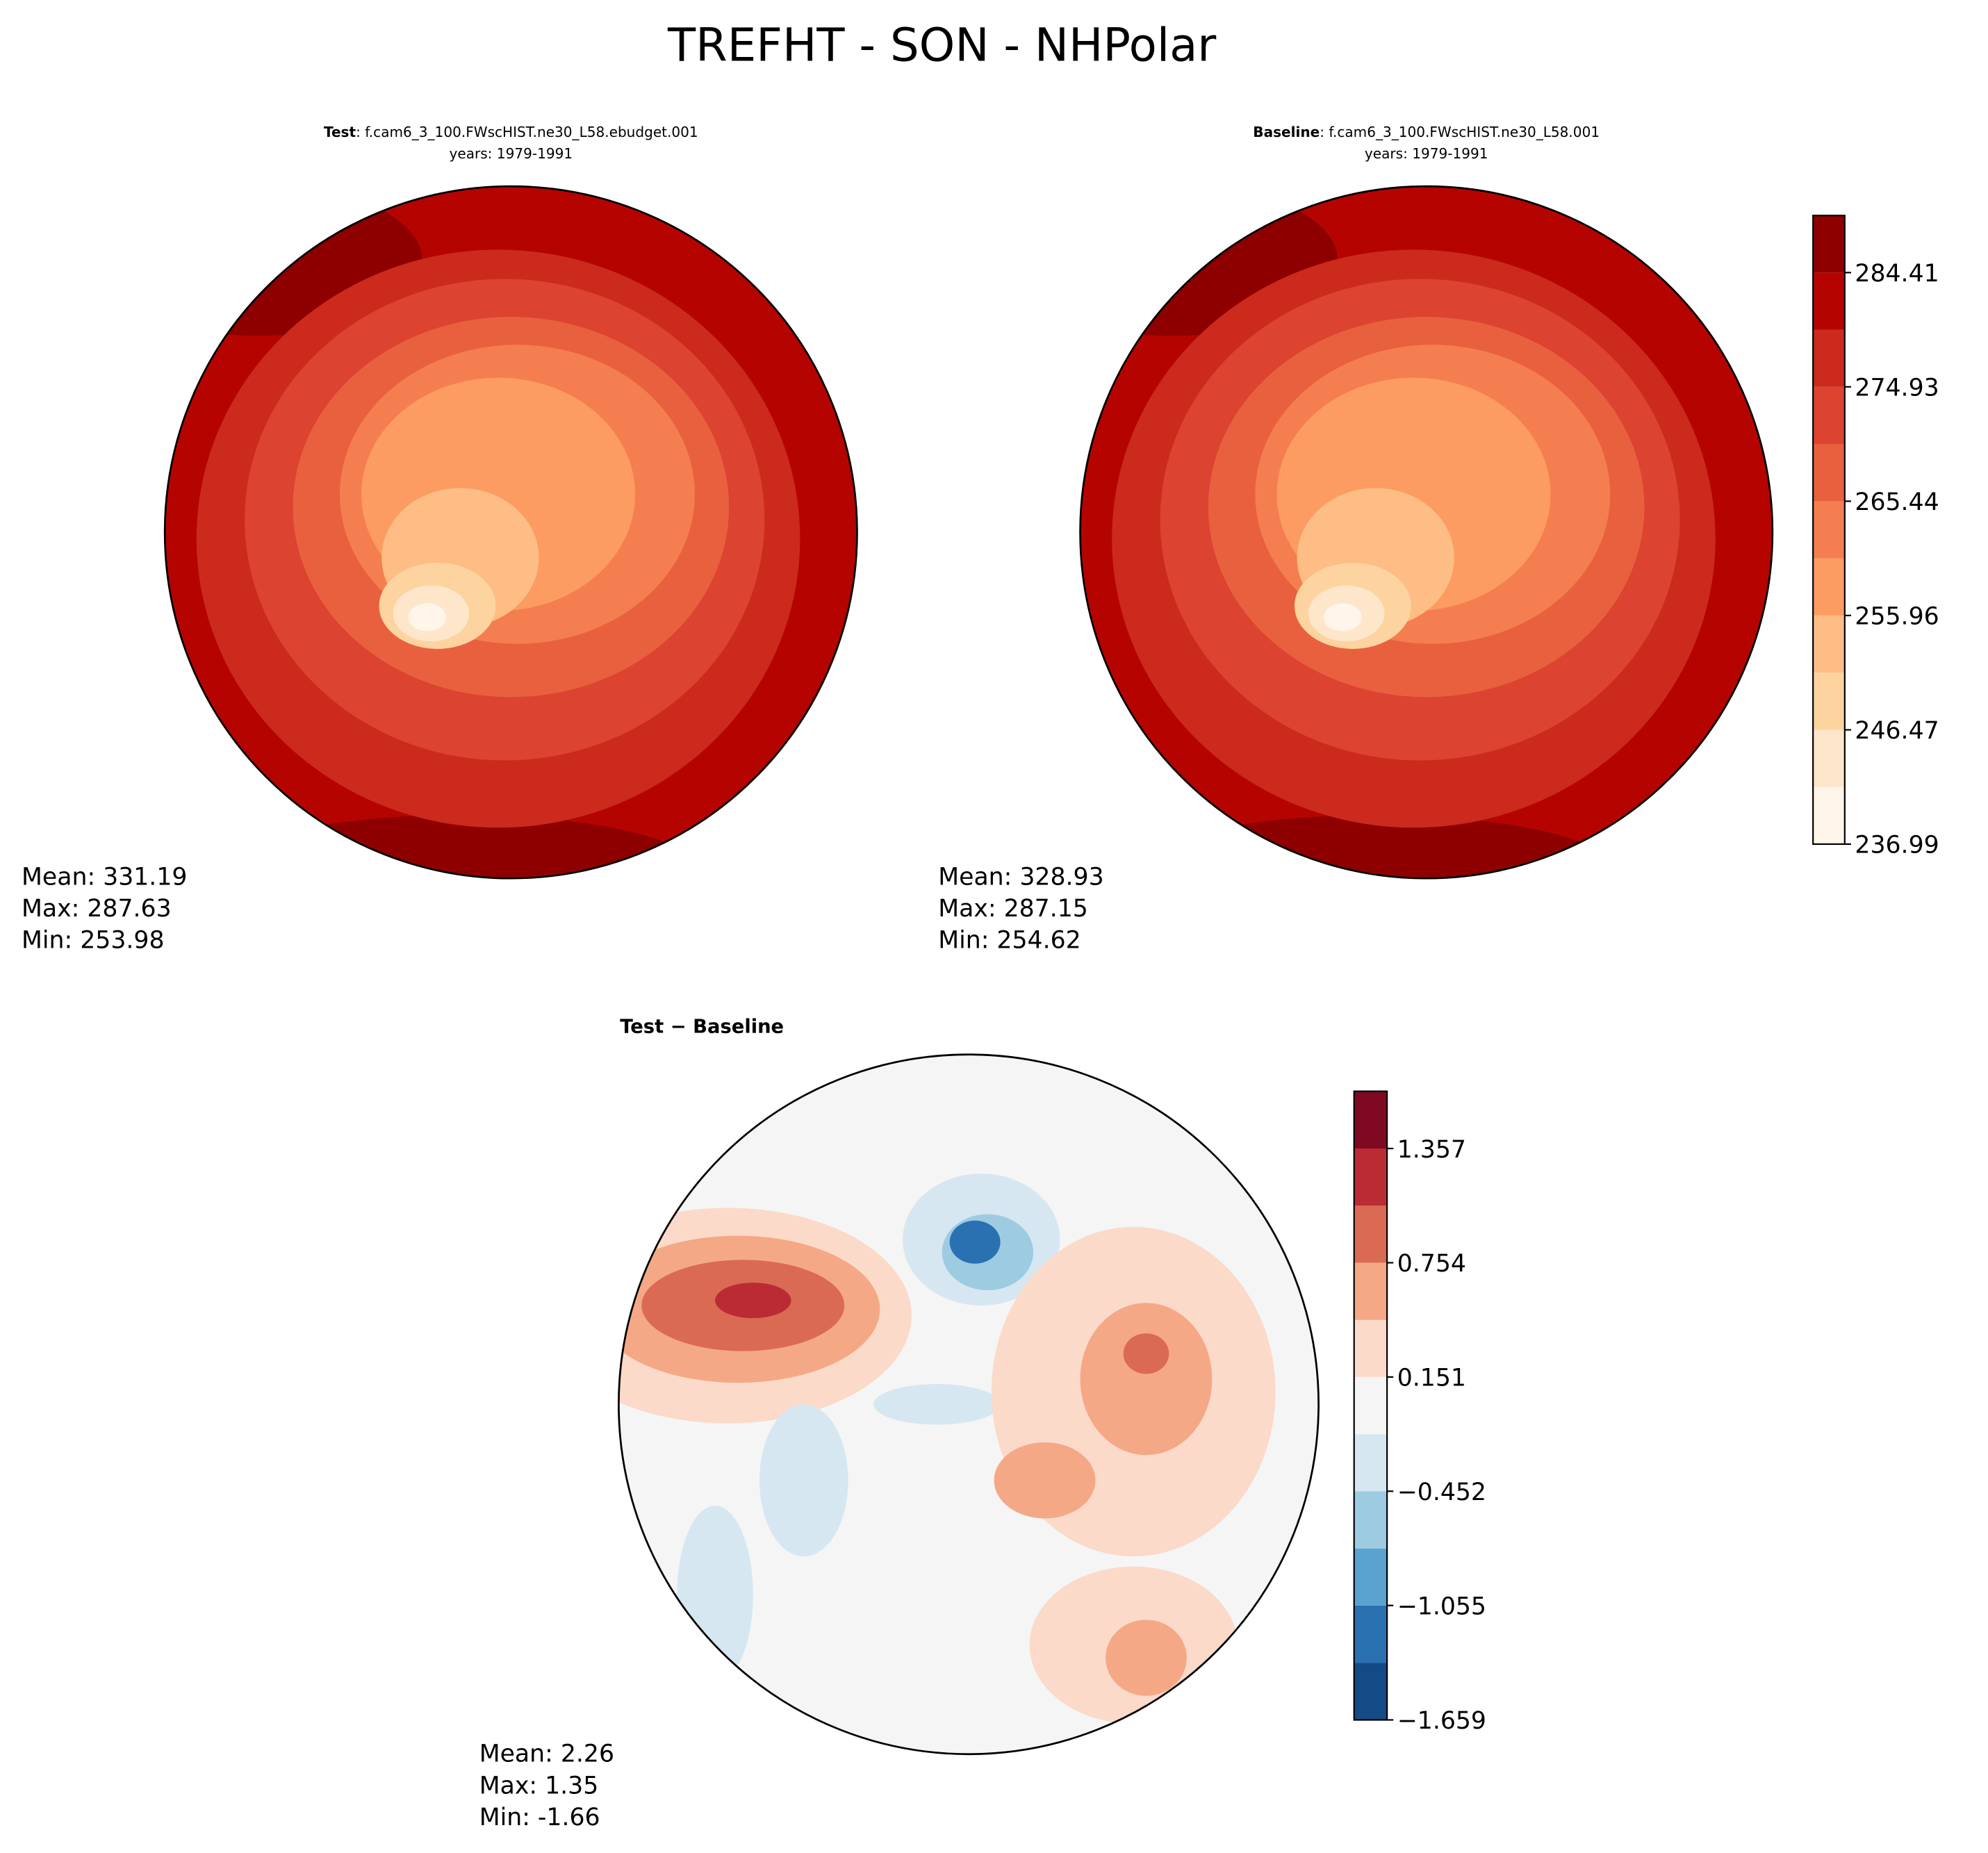  Describe the element at coordinates (1441, 1492) in the screenshot. I see `colorbar-tick-label: −0.452` at that location.